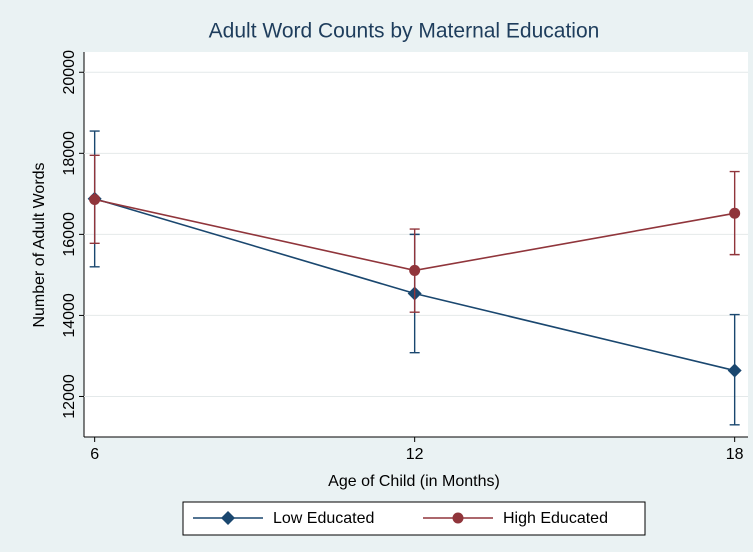  What do you see at coordinates (735, 454) in the screenshot?
I see `x-tick-label: 18` at bounding box center [735, 454].